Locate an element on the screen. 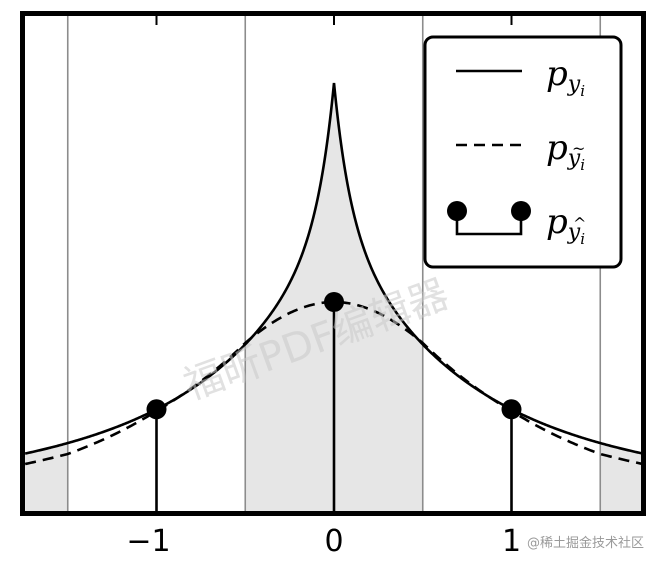 Image resolution: width=670 pixels, height=565 pixels. x-tick-label-0: −1 is located at coordinates (148, 541).